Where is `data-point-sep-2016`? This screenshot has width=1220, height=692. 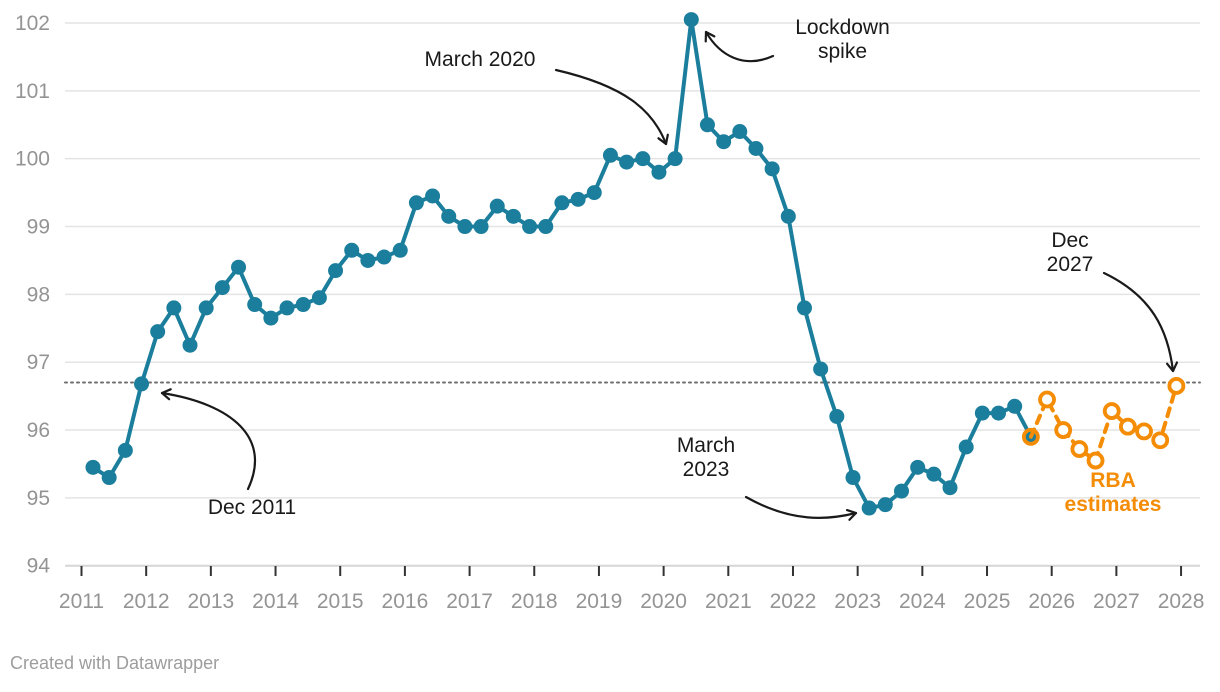
data-point-sep-2016 is located at coordinates (449, 216).